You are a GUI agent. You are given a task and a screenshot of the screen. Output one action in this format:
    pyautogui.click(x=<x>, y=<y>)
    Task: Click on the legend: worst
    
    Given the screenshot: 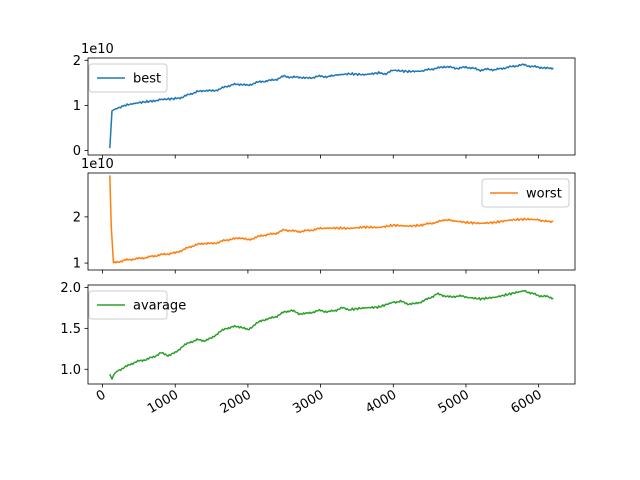 What is the action you would take?
    pyautogui.click(x=525, y=193)
    